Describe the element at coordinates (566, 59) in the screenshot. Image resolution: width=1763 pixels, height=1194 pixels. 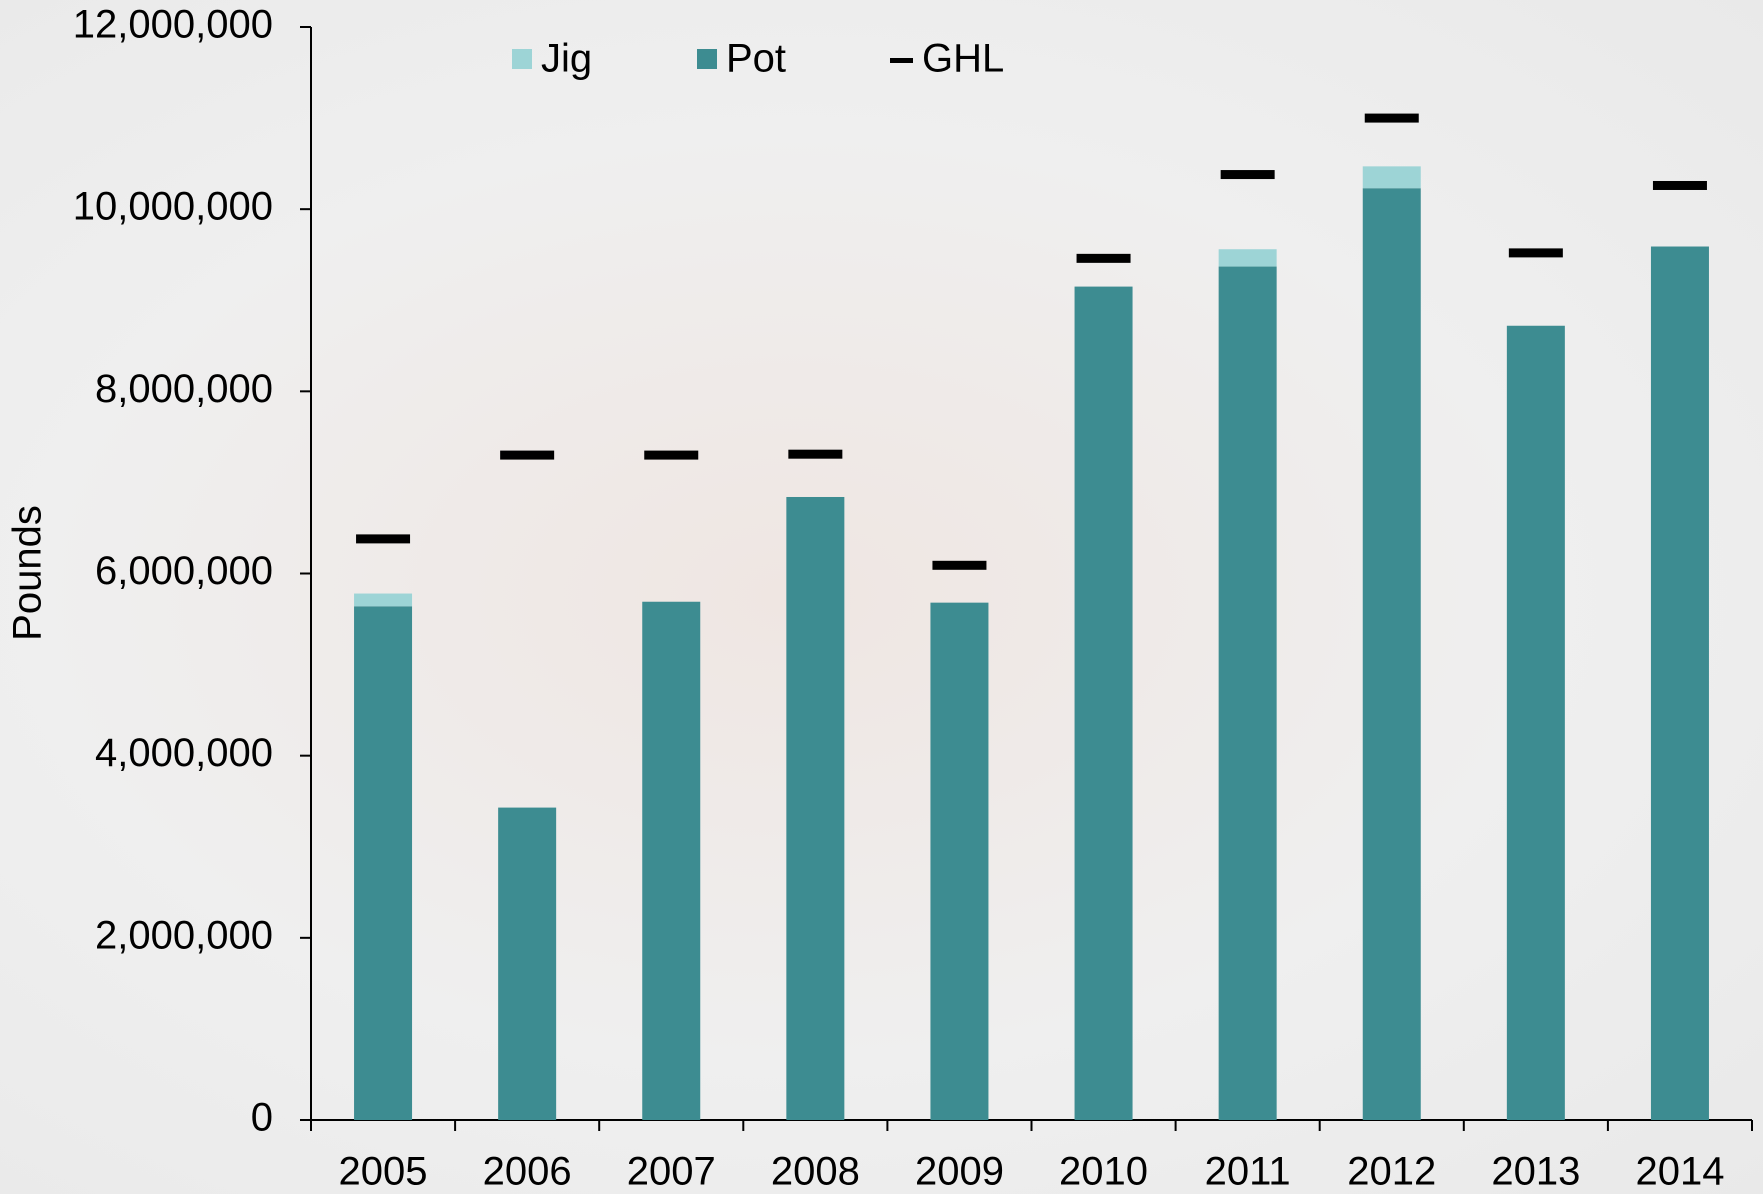
I see `legend-label: Jig` at that location.